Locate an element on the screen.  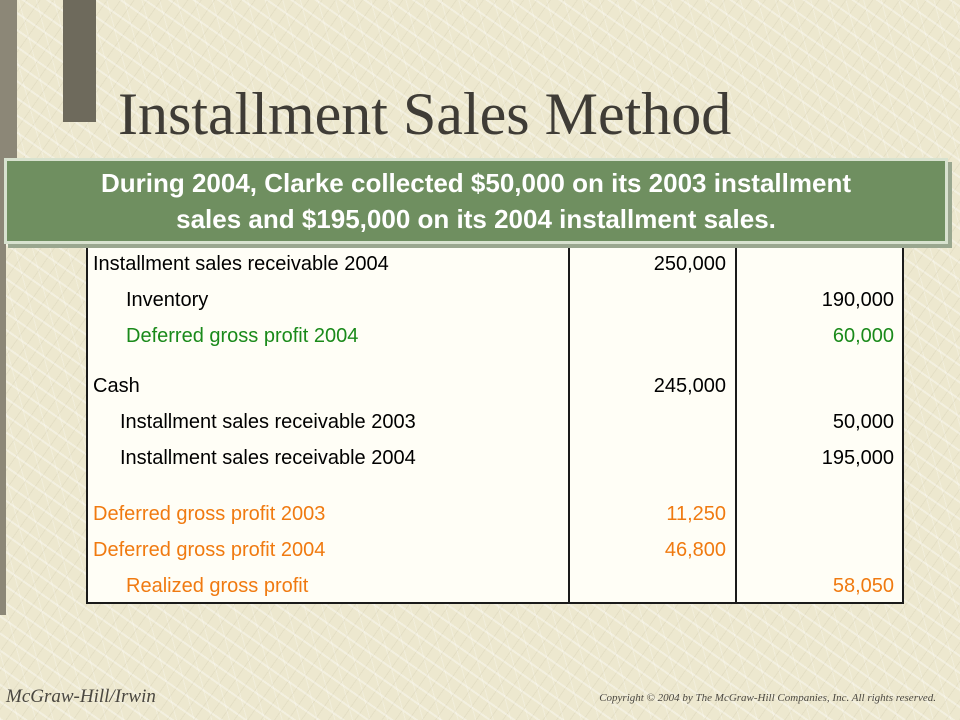
account-name: Inventory is located at coordinates (167, 300).